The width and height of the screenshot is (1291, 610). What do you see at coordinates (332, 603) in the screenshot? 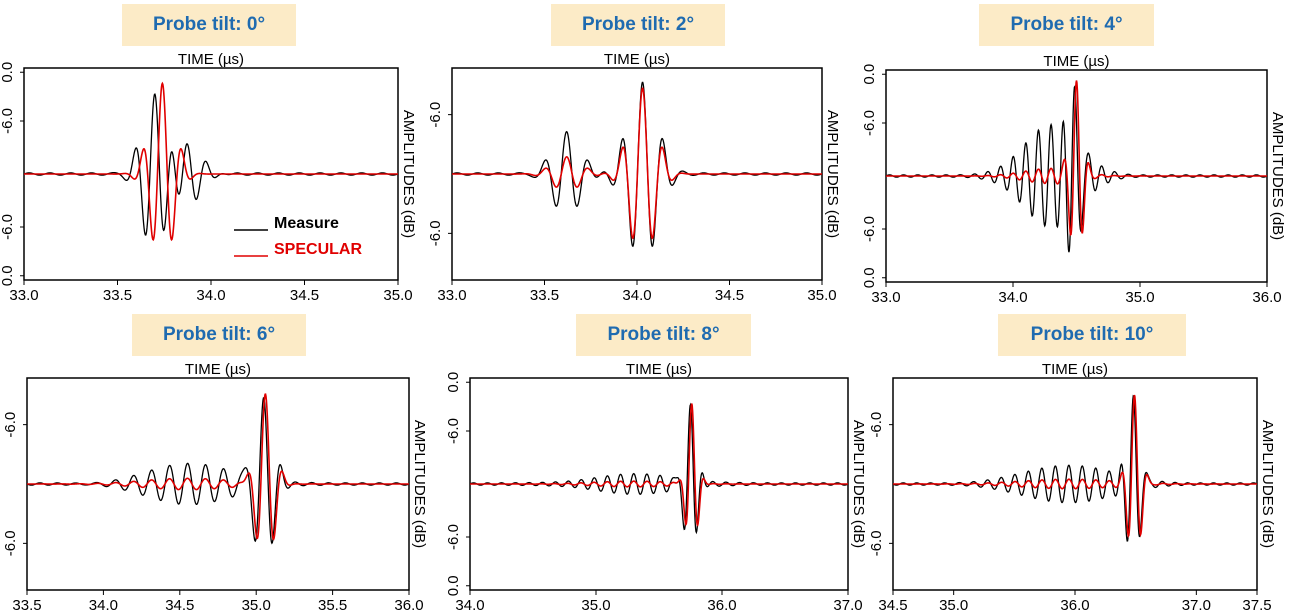
I see `x-tick-label: 35.5` at bounding box center [332, 603].